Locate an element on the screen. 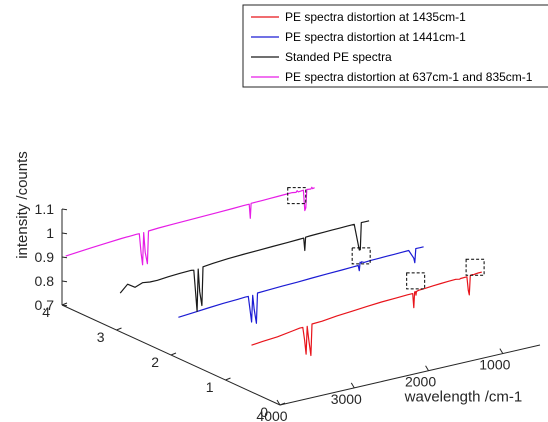 The width and height of the screenshot is (548, 422). z-tick-label: 1.1 is located at coordinates (45, 209).